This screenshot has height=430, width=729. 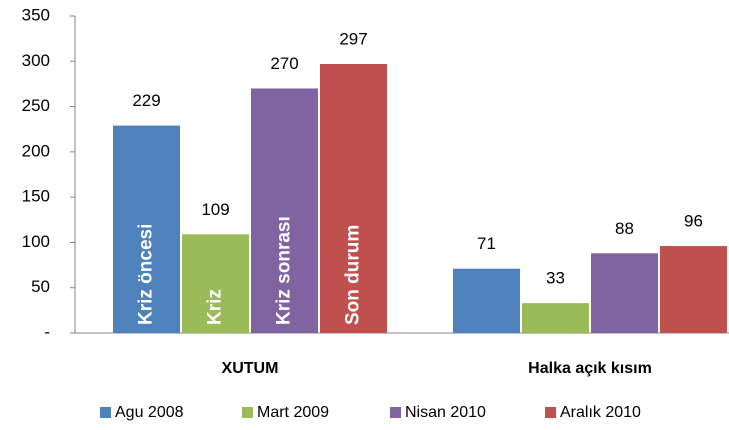 What do you see at coordinates (624, 228) in the screenshot?
I see `value-label: 88` at bounding box center [624, 228].